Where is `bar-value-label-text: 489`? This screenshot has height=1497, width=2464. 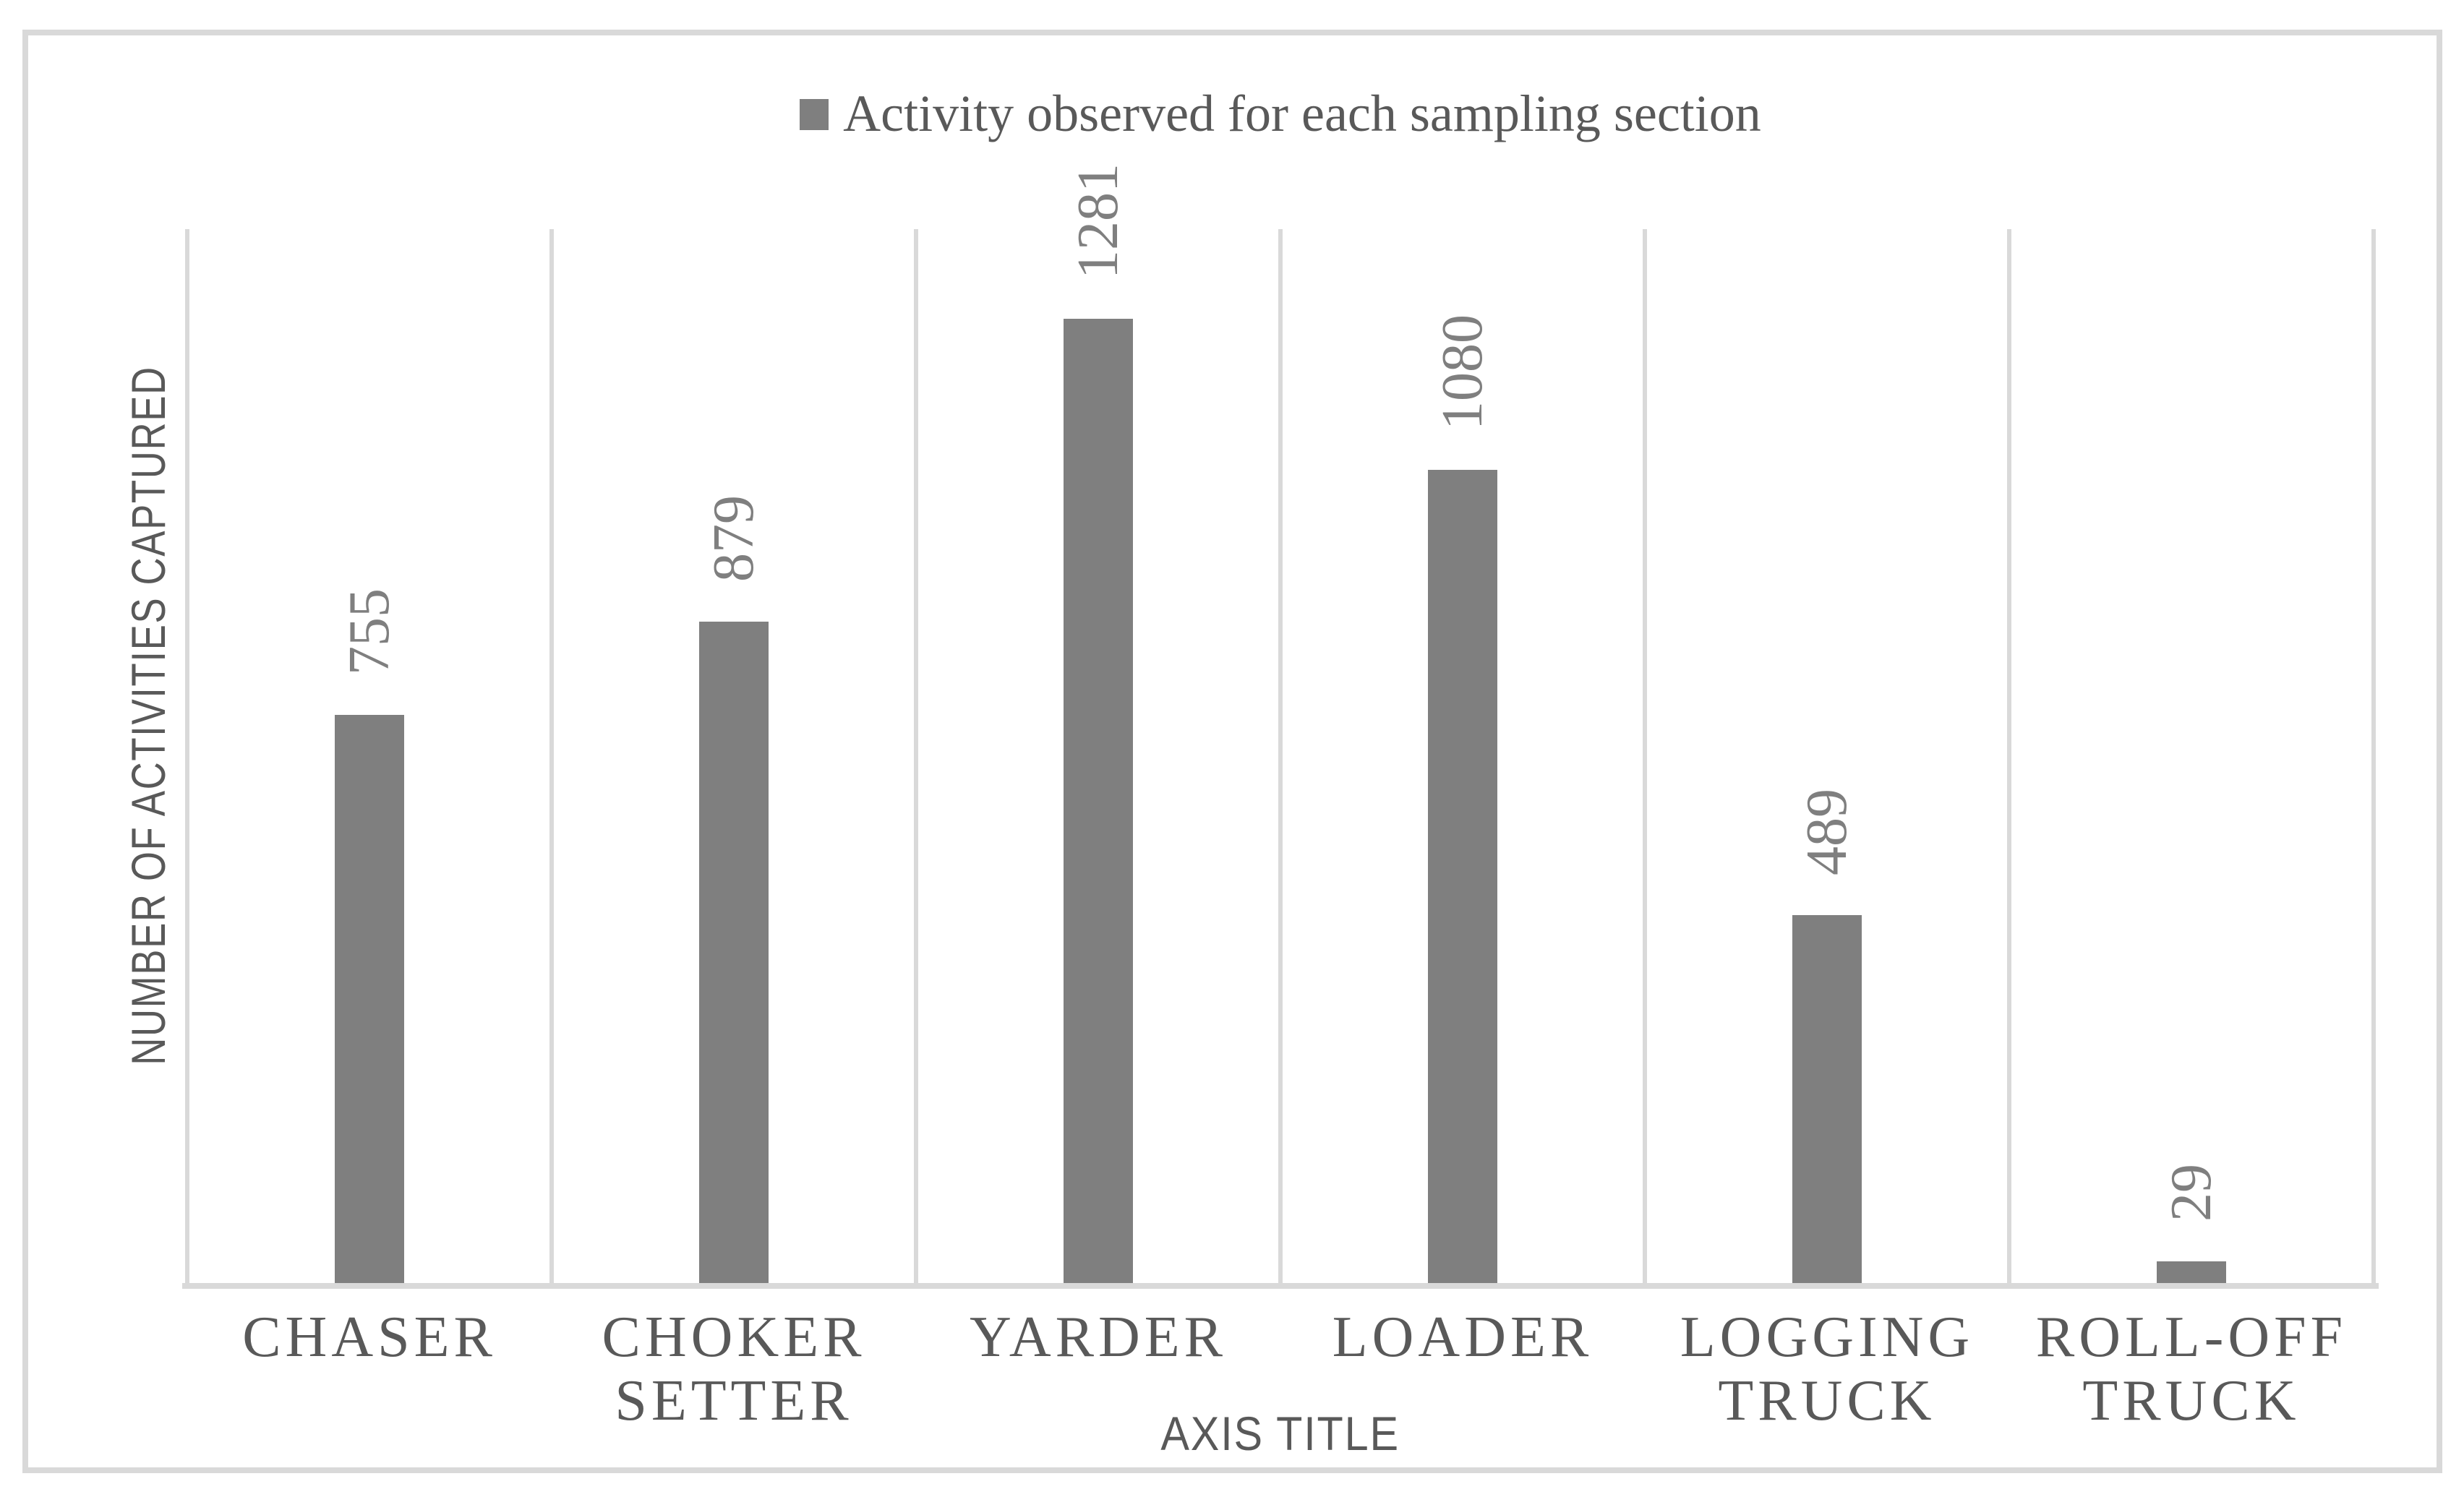
bar-value-label-text: 489 is located at coordinates (1827, 832).